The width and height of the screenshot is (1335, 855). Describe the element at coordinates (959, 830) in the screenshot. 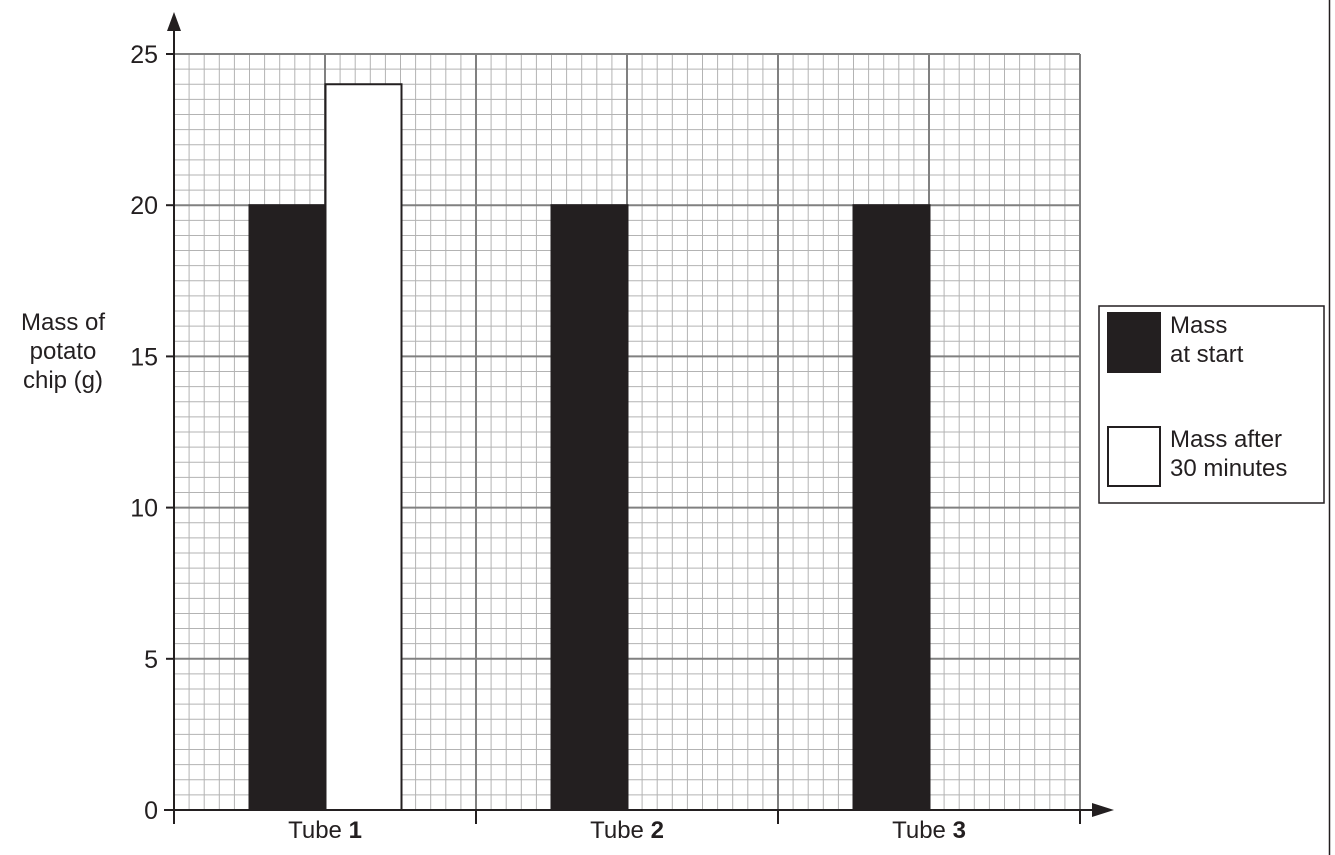

I see `x-tick-label-number: 3` at that location.